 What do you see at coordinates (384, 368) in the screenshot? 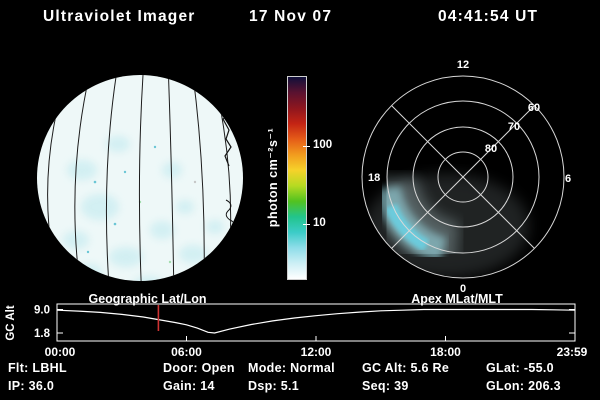
I see `status-label: GC Alt:` at bounding box center [384, 368].